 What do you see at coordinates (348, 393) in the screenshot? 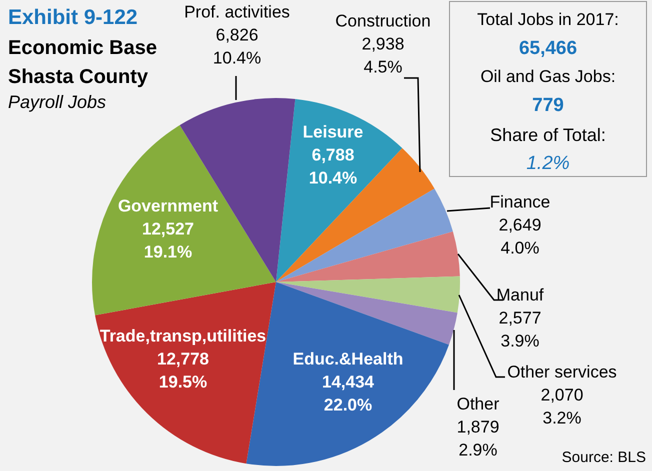
I see `data-label: 14,434 22.0%` at bounding box center [348, 393].